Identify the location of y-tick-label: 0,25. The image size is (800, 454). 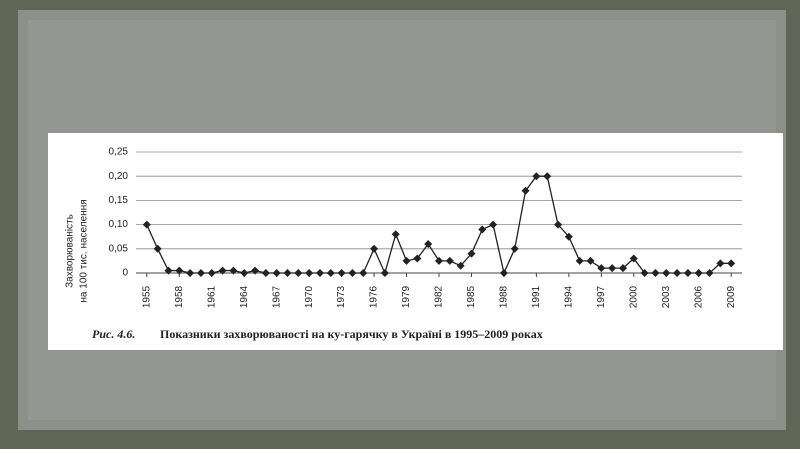
(119, 152).